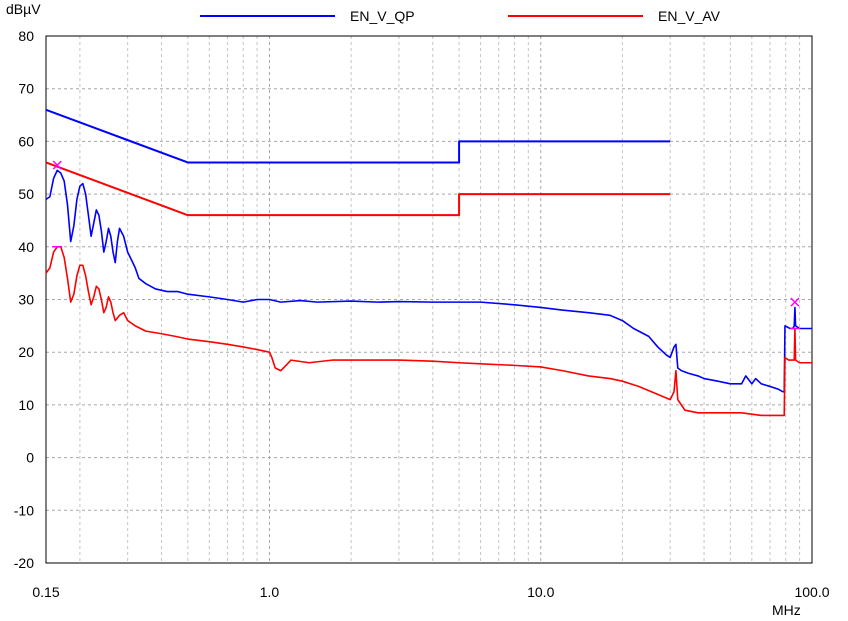 The height and width of the screenshot is (621, 848). Describe the element at coordinates (24, 563) in the screenshot. I see `y-tick-label: -20` at that location.